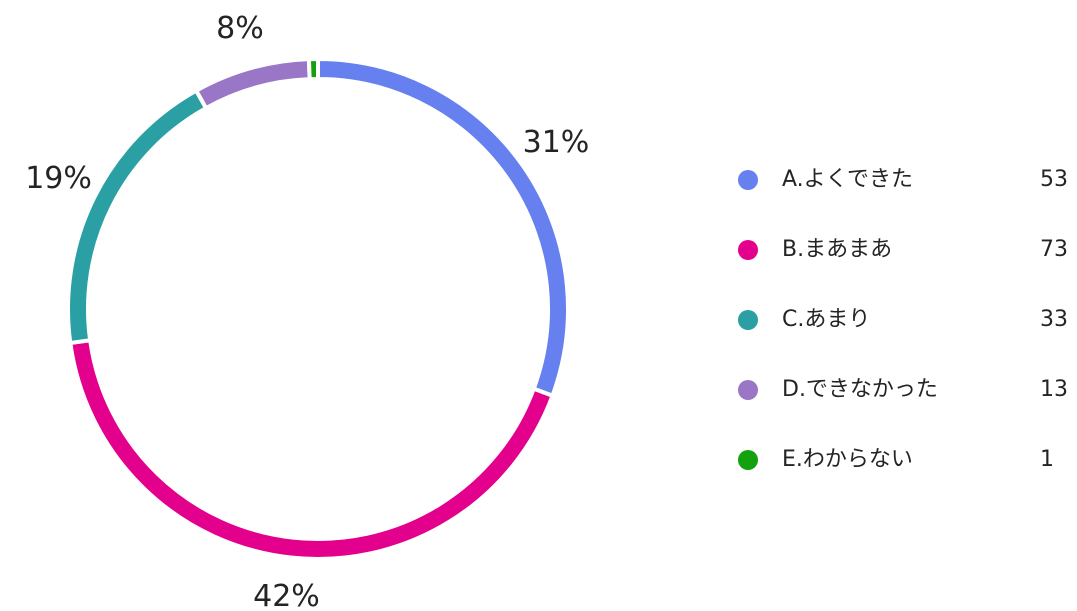 The height and width of the screenshot is (611, 1077). Describe the element at coordinates (1047, 459) in the screenshot. I see `legend-count: 1` at that location.